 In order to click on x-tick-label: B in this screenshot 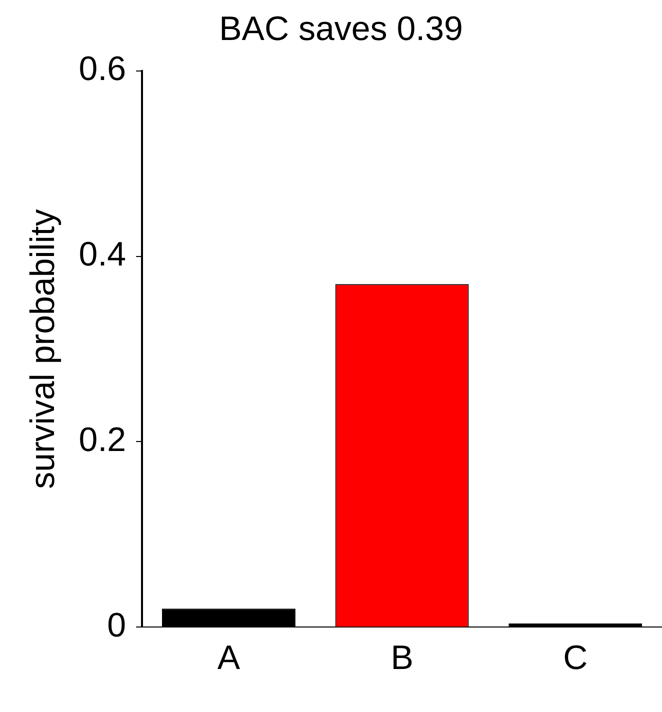, I will do `click(402, 657)`.